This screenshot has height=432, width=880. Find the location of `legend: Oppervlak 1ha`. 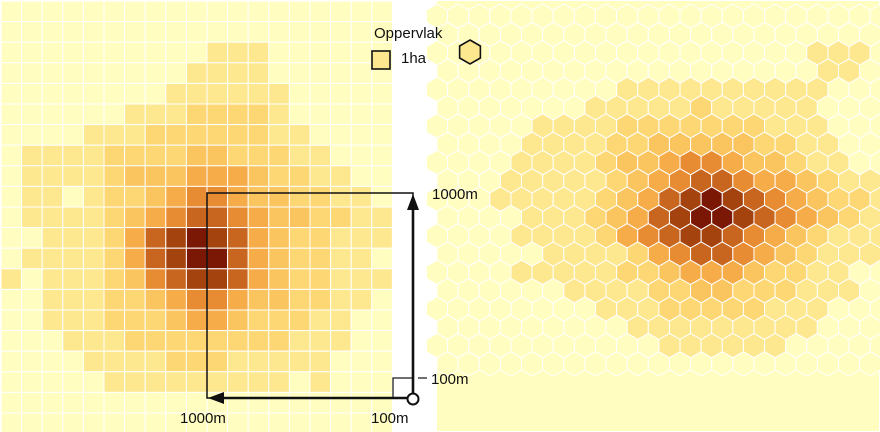

legend: Oppervlak 1ha is located at coordinates (426, 47).